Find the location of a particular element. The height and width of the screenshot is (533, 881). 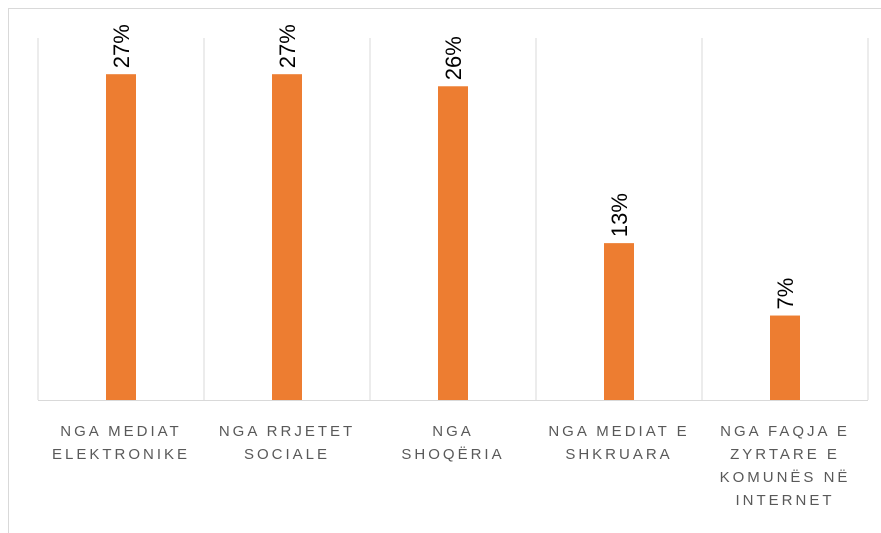

x-tick-label: NGA MEDIAT ELEKTRONIKE is located at coordinates (121, 443).